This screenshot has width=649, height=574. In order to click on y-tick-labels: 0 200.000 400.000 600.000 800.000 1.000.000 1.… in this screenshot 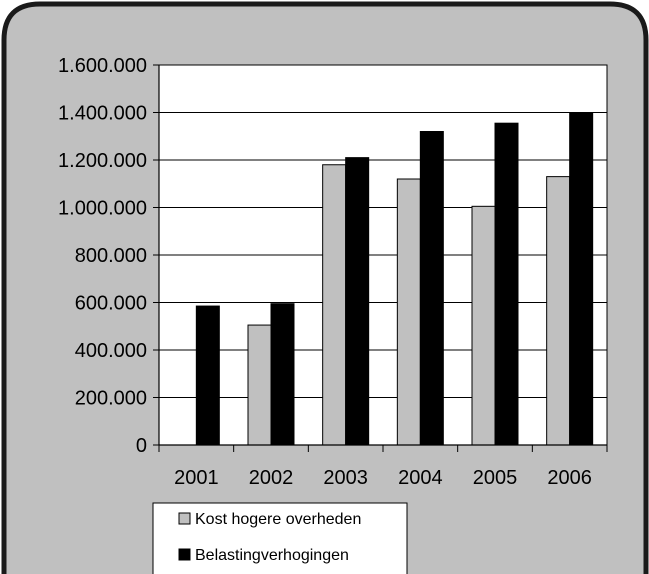, I will do `click(102, 256)`.